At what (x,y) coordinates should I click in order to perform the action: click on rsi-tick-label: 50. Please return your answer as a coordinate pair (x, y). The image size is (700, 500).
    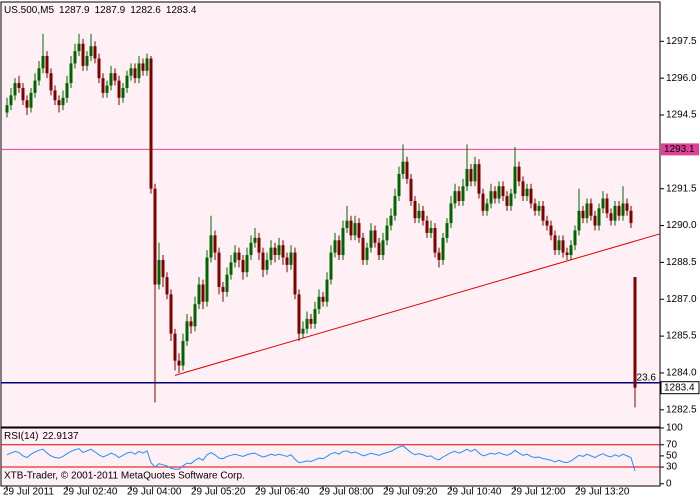
    Looking at the image, I should click on (672, 456).